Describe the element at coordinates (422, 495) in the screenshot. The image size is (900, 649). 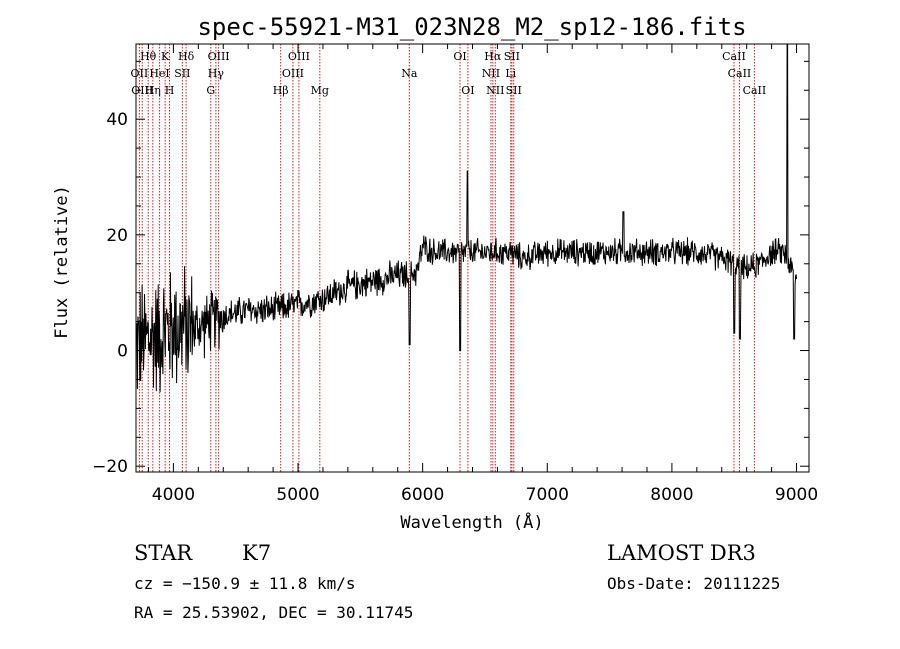
I see `x-tick-label: 6000` at that location.